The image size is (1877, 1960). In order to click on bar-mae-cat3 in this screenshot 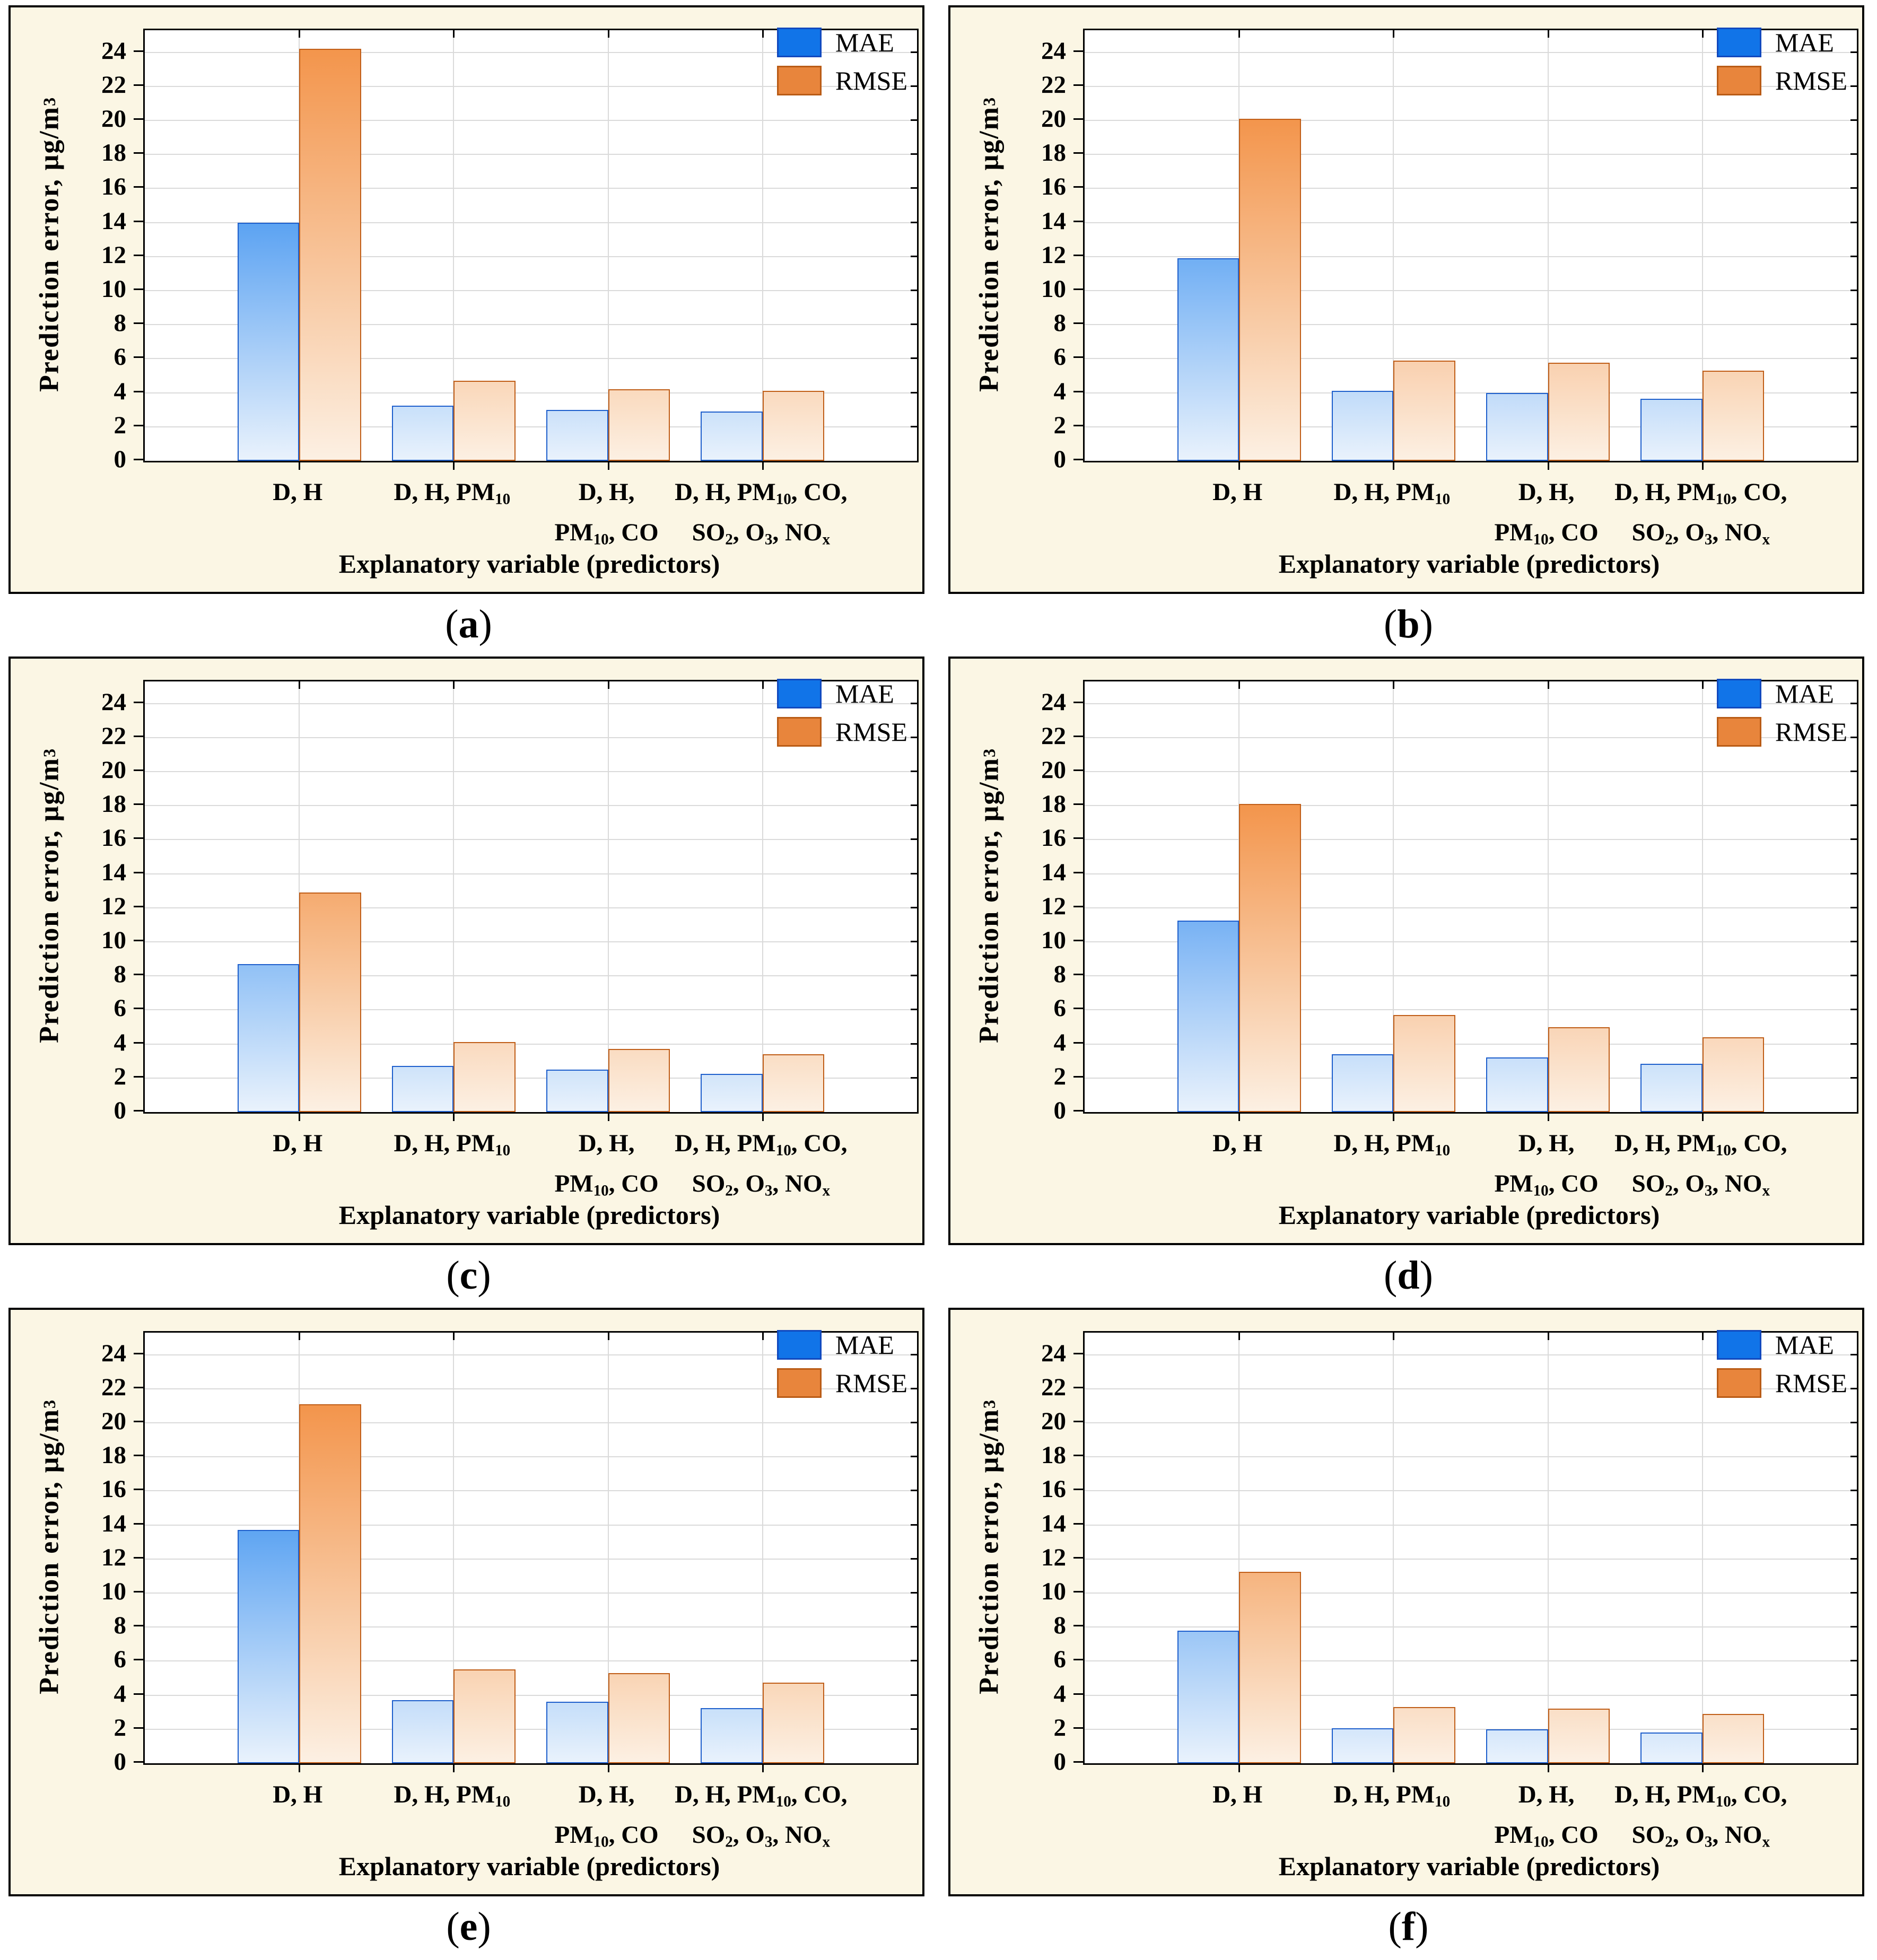, I will do `click(577, 435)`.